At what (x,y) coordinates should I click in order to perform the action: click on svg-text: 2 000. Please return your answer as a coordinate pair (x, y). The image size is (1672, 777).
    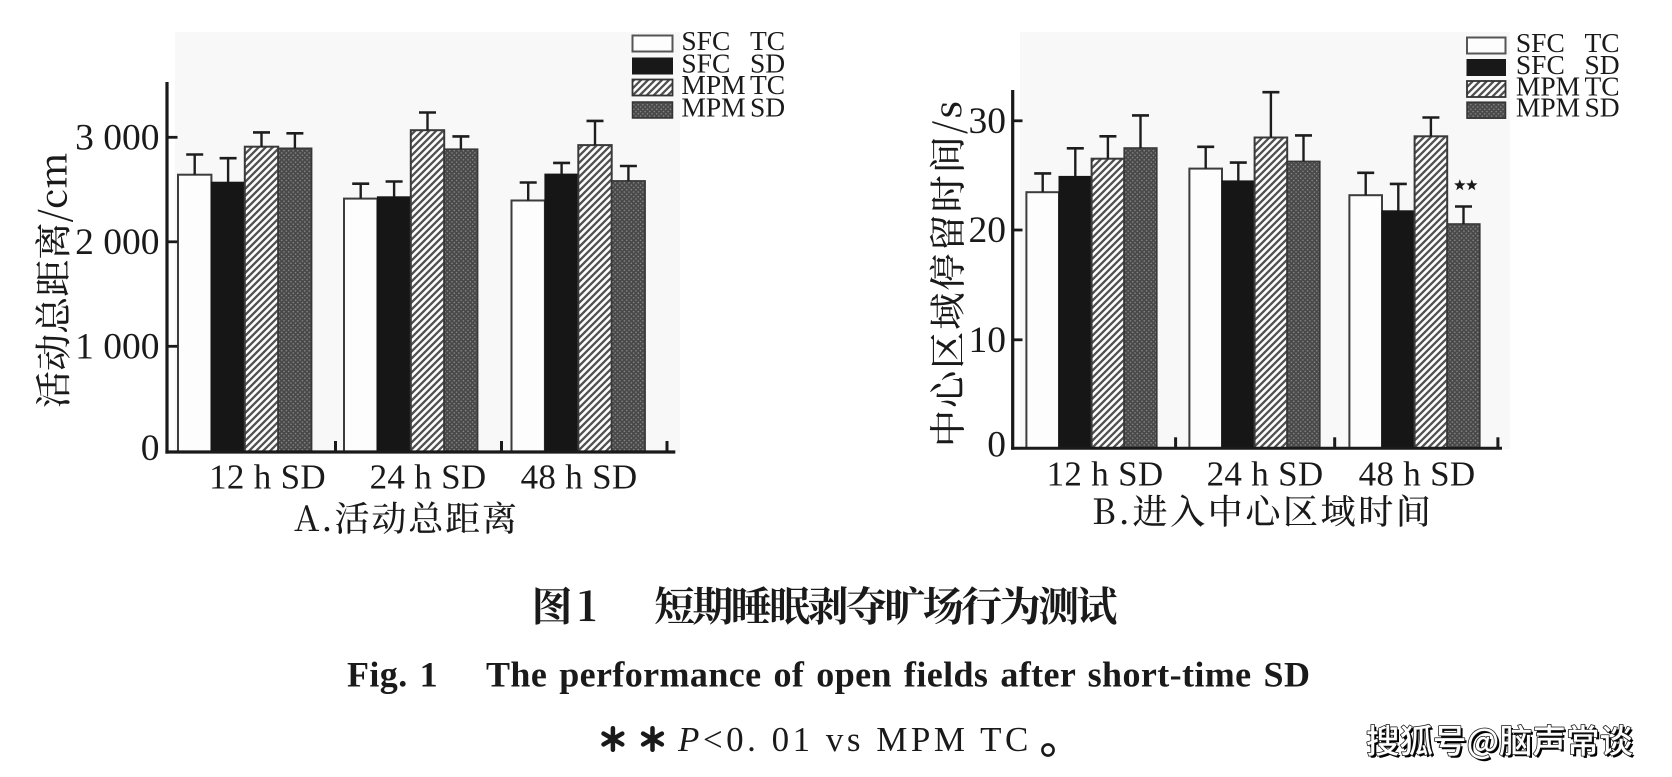
    Looking at the image, I should click on (117, 242).